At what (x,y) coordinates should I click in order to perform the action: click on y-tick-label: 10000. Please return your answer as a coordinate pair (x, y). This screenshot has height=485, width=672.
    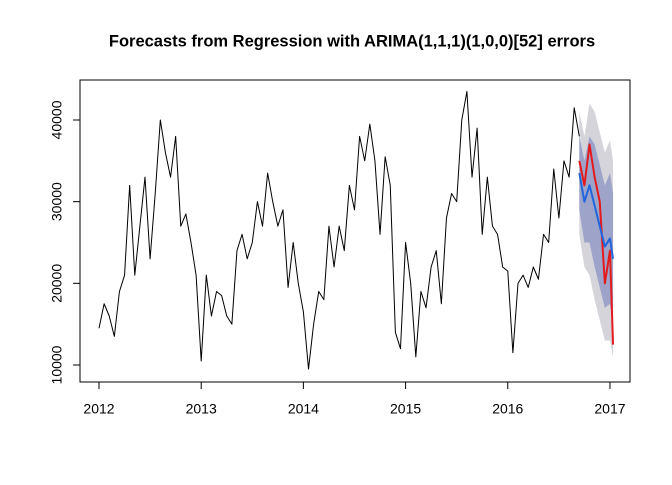
    Looking at the image, I should click on (57, 364).